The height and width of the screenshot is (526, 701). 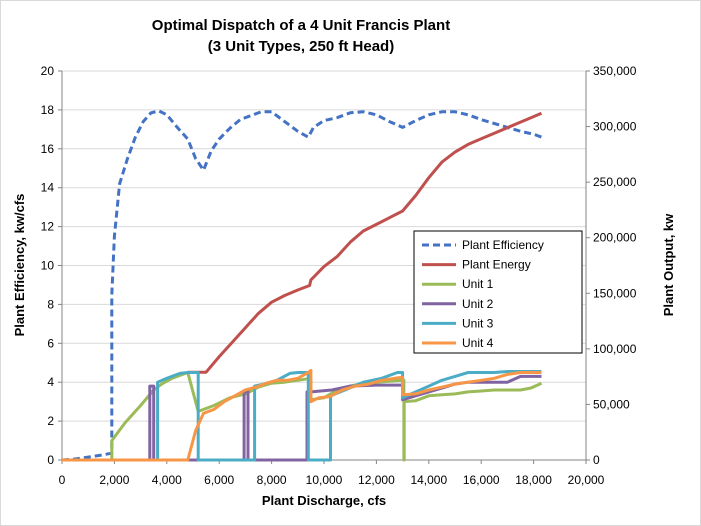 I want to click on y2-tick-label: 300,000, so click(x=615, y=127).